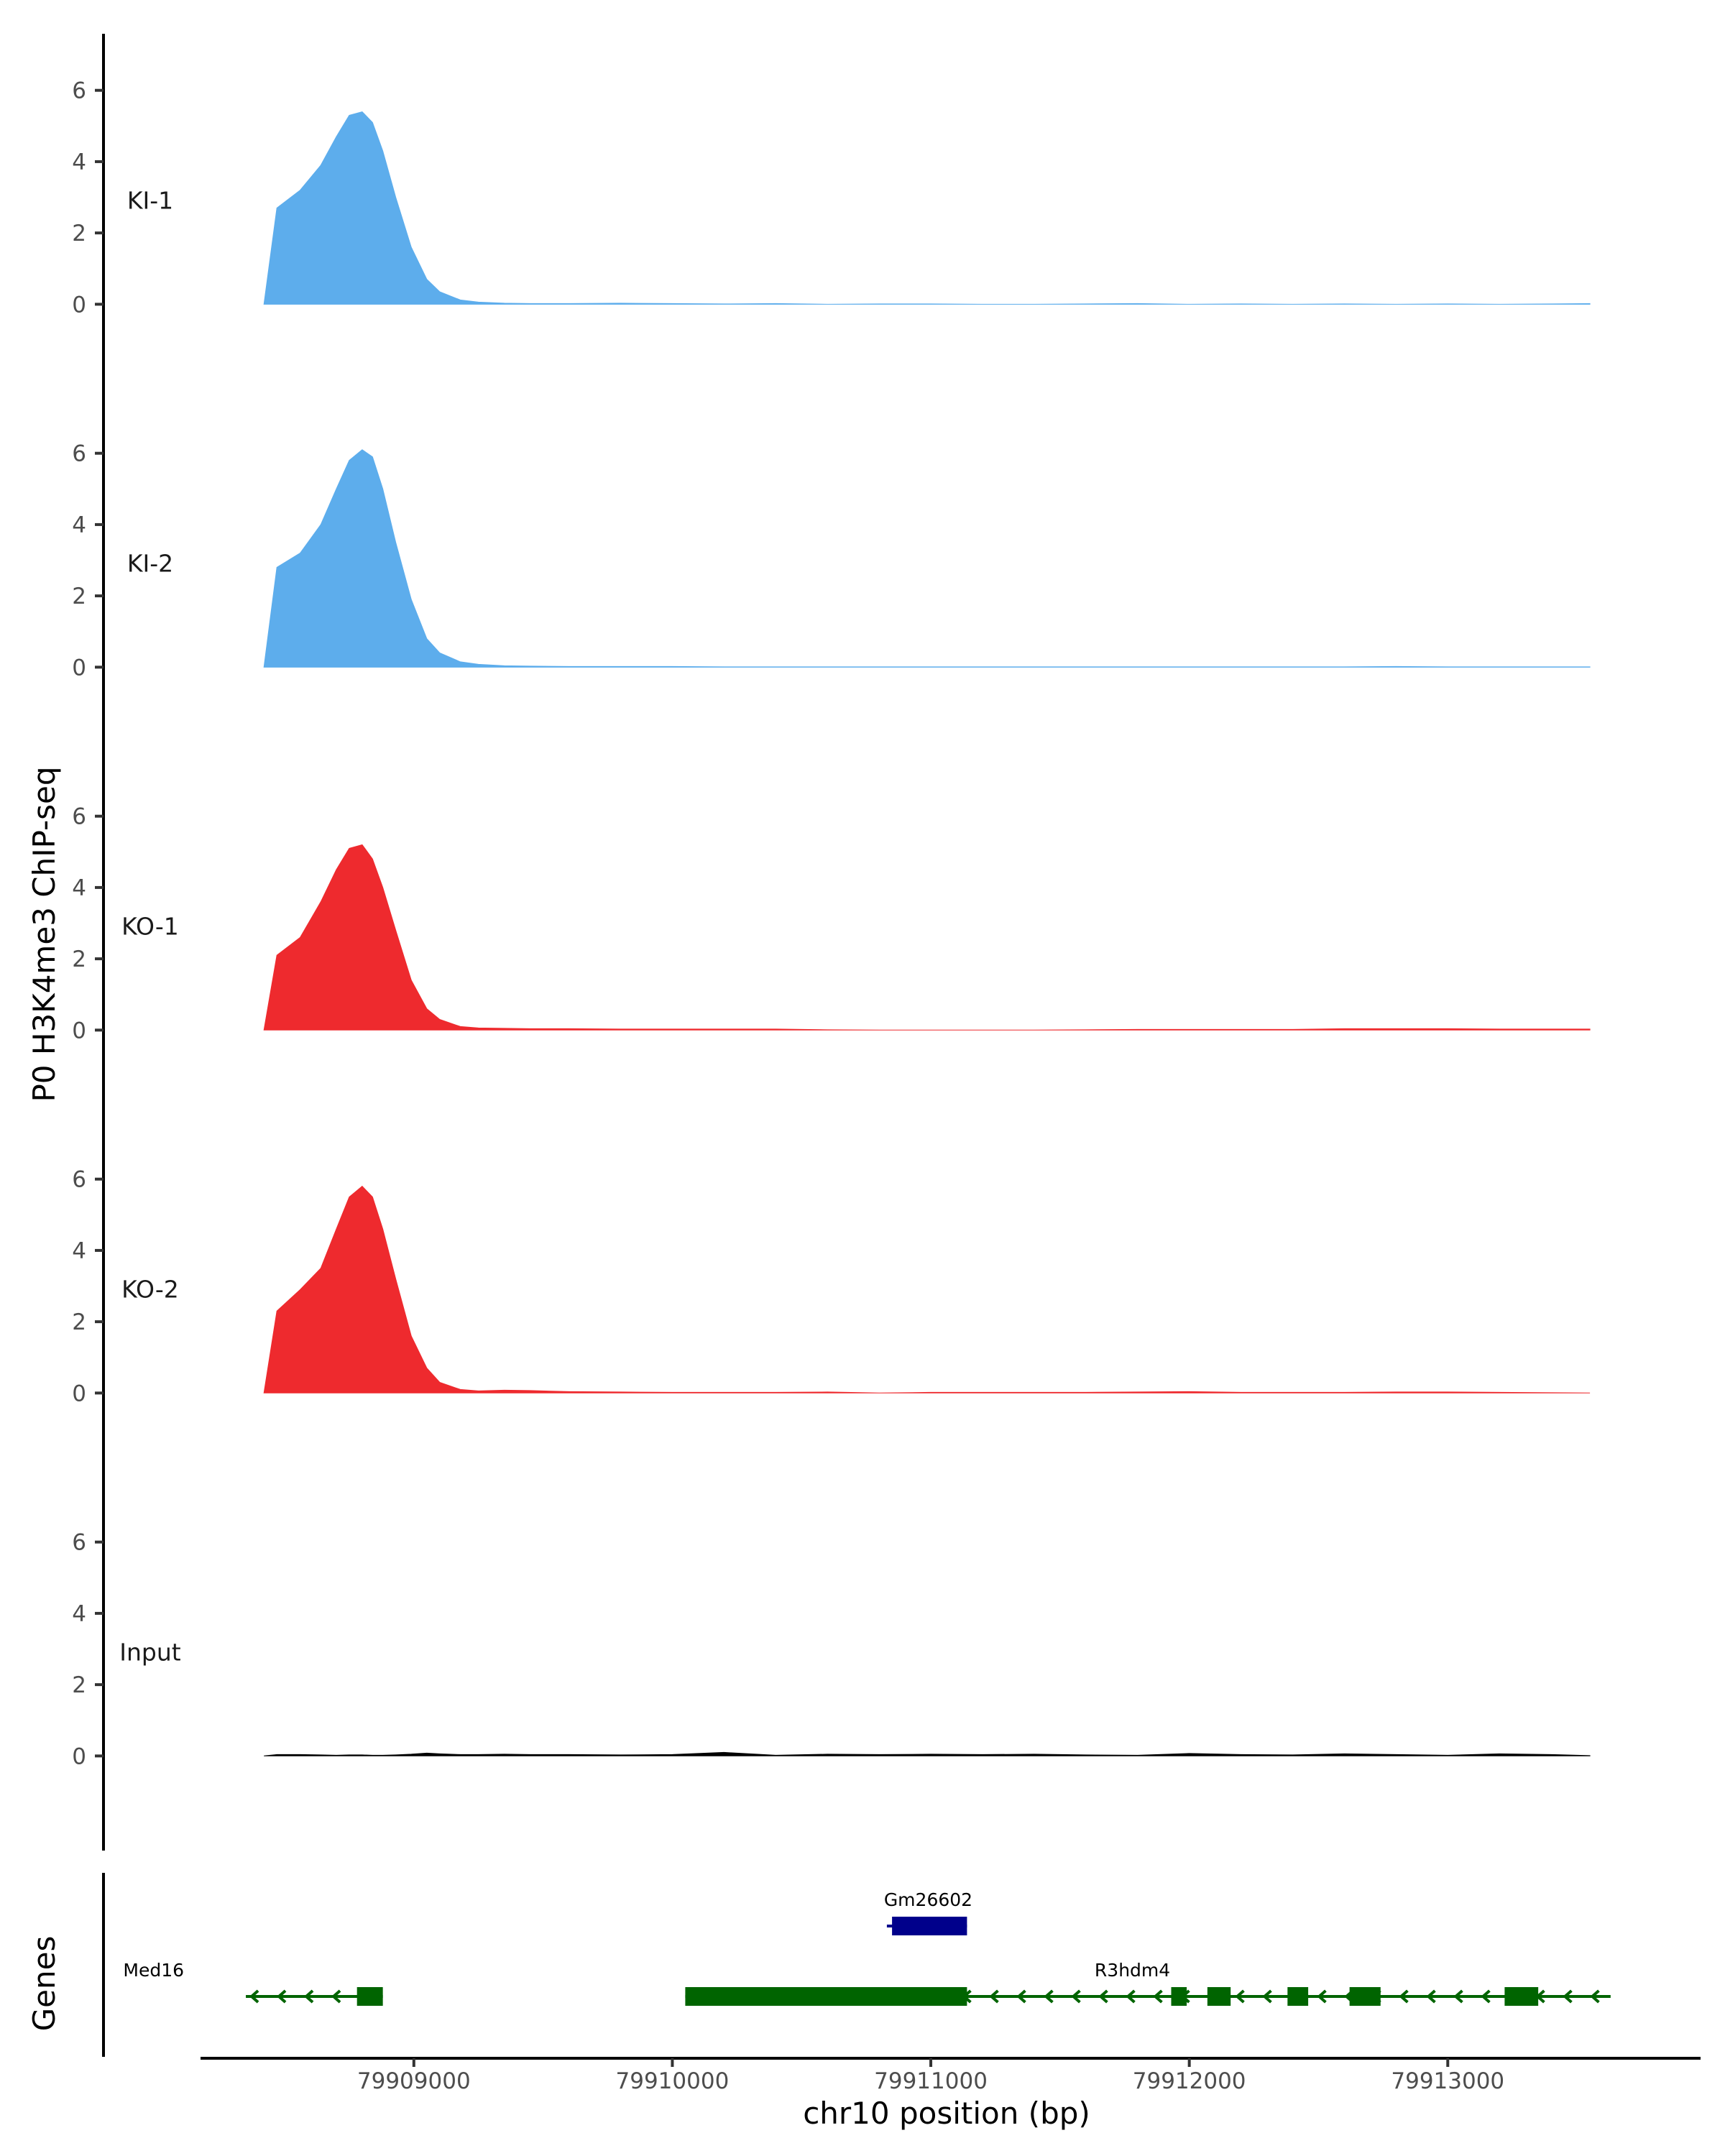 Image resolution: width=1725 pixels, height=2156 pixels. Describe the element at coordinates (150, 563) in the screenshot. I see `track-label-ki-2: KI-2` at that location.